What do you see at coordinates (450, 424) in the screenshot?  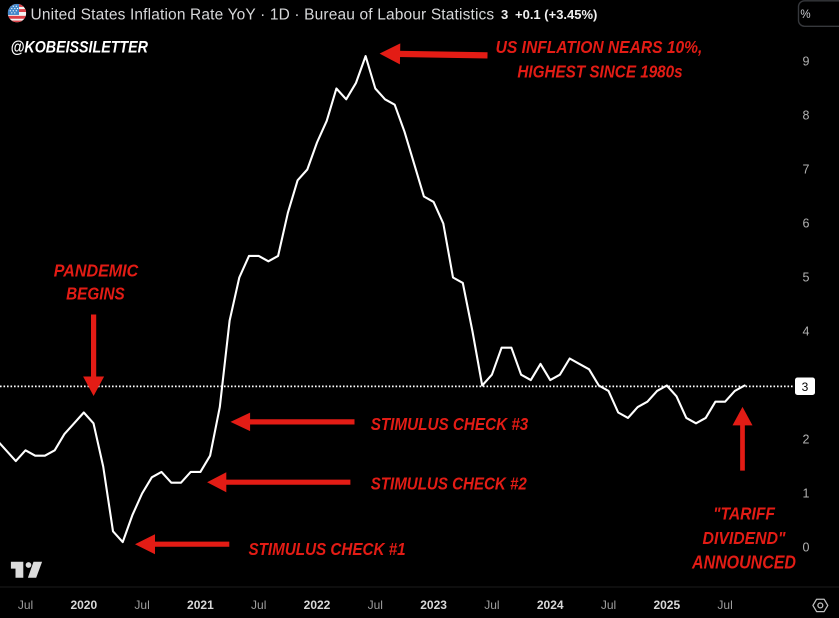 I see `svg-text: STIMULUS CHECK #3` at bounding box center [450, 424].